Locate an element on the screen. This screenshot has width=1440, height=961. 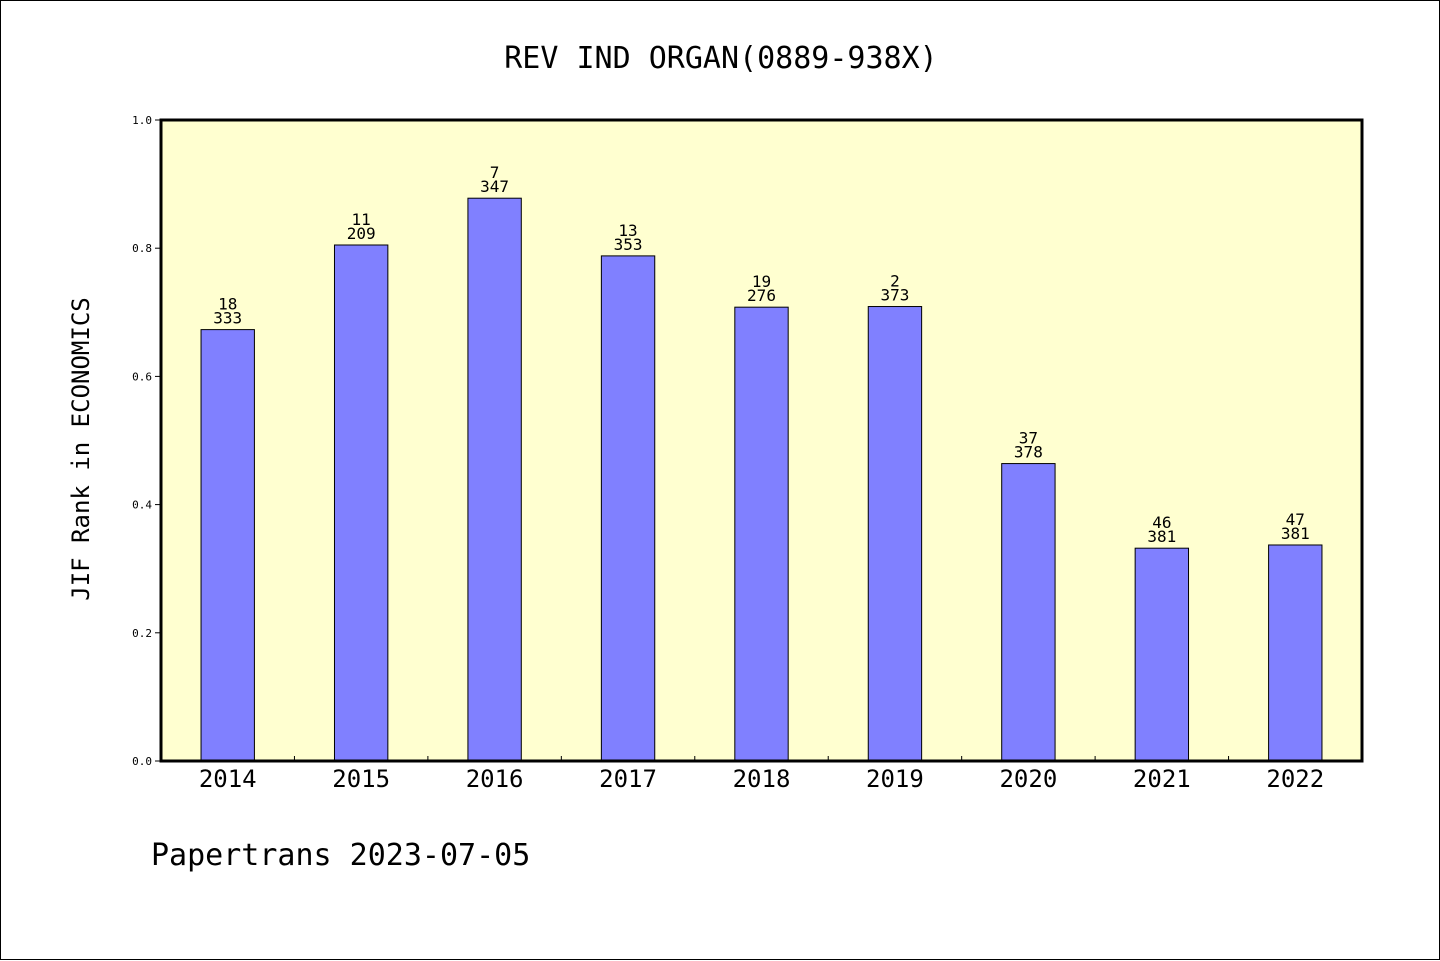
x-tick-label: 2016 is located at coordinates (495, 779).